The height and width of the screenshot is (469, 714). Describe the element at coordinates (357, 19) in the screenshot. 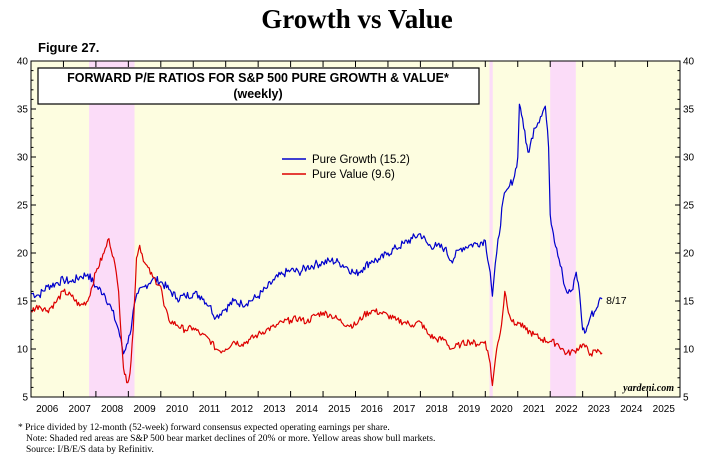

I see `page-title: Growth vs Value` at that location.